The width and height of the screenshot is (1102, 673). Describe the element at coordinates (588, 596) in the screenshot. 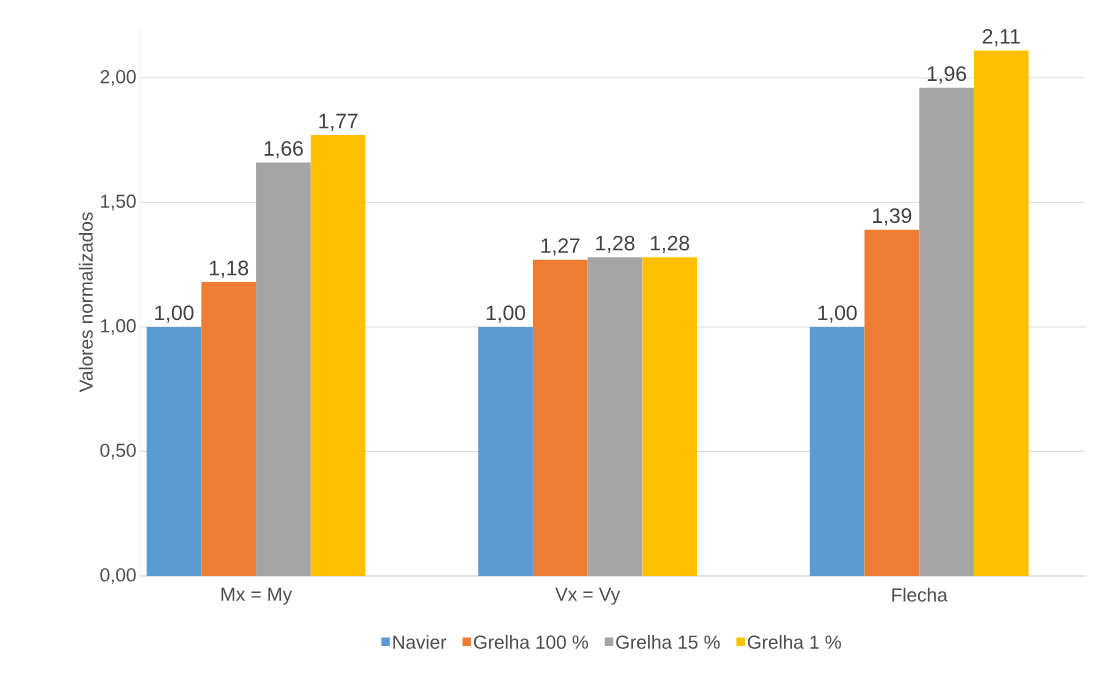

I see `x-tick-label: Vx = Vy` at that location.